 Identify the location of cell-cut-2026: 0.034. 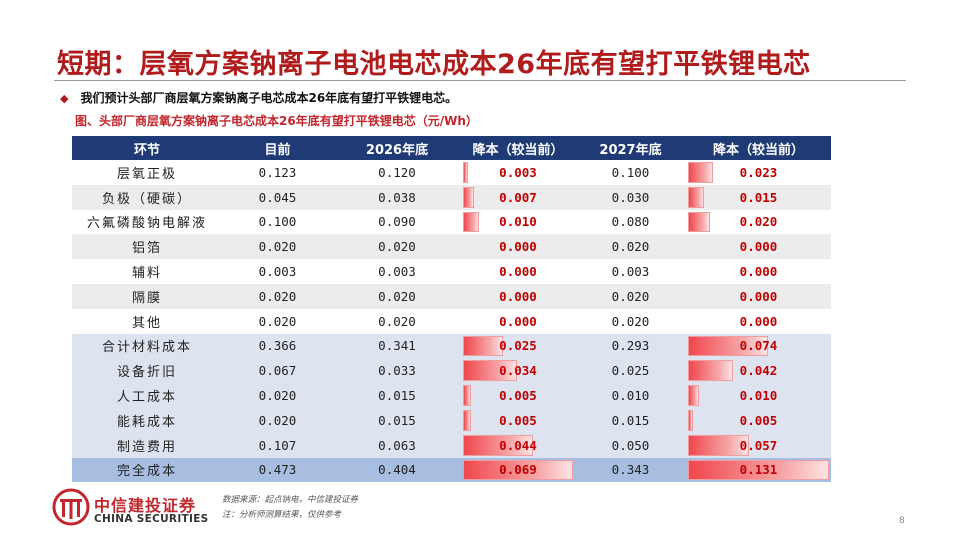
(518, 371).